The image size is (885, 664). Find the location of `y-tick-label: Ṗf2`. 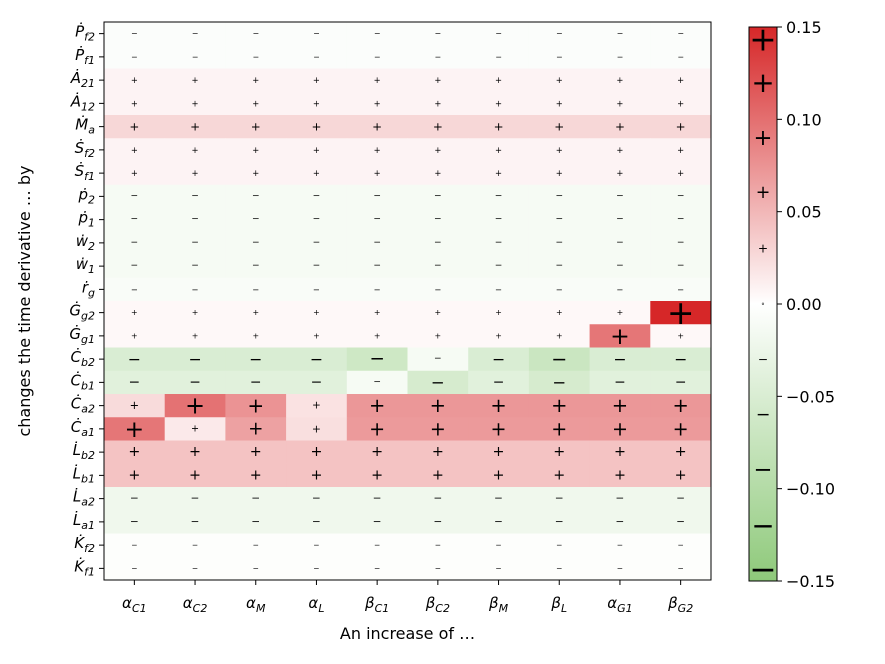

y-tick-label: Ṗf2 is located at coordinates (85, 33).